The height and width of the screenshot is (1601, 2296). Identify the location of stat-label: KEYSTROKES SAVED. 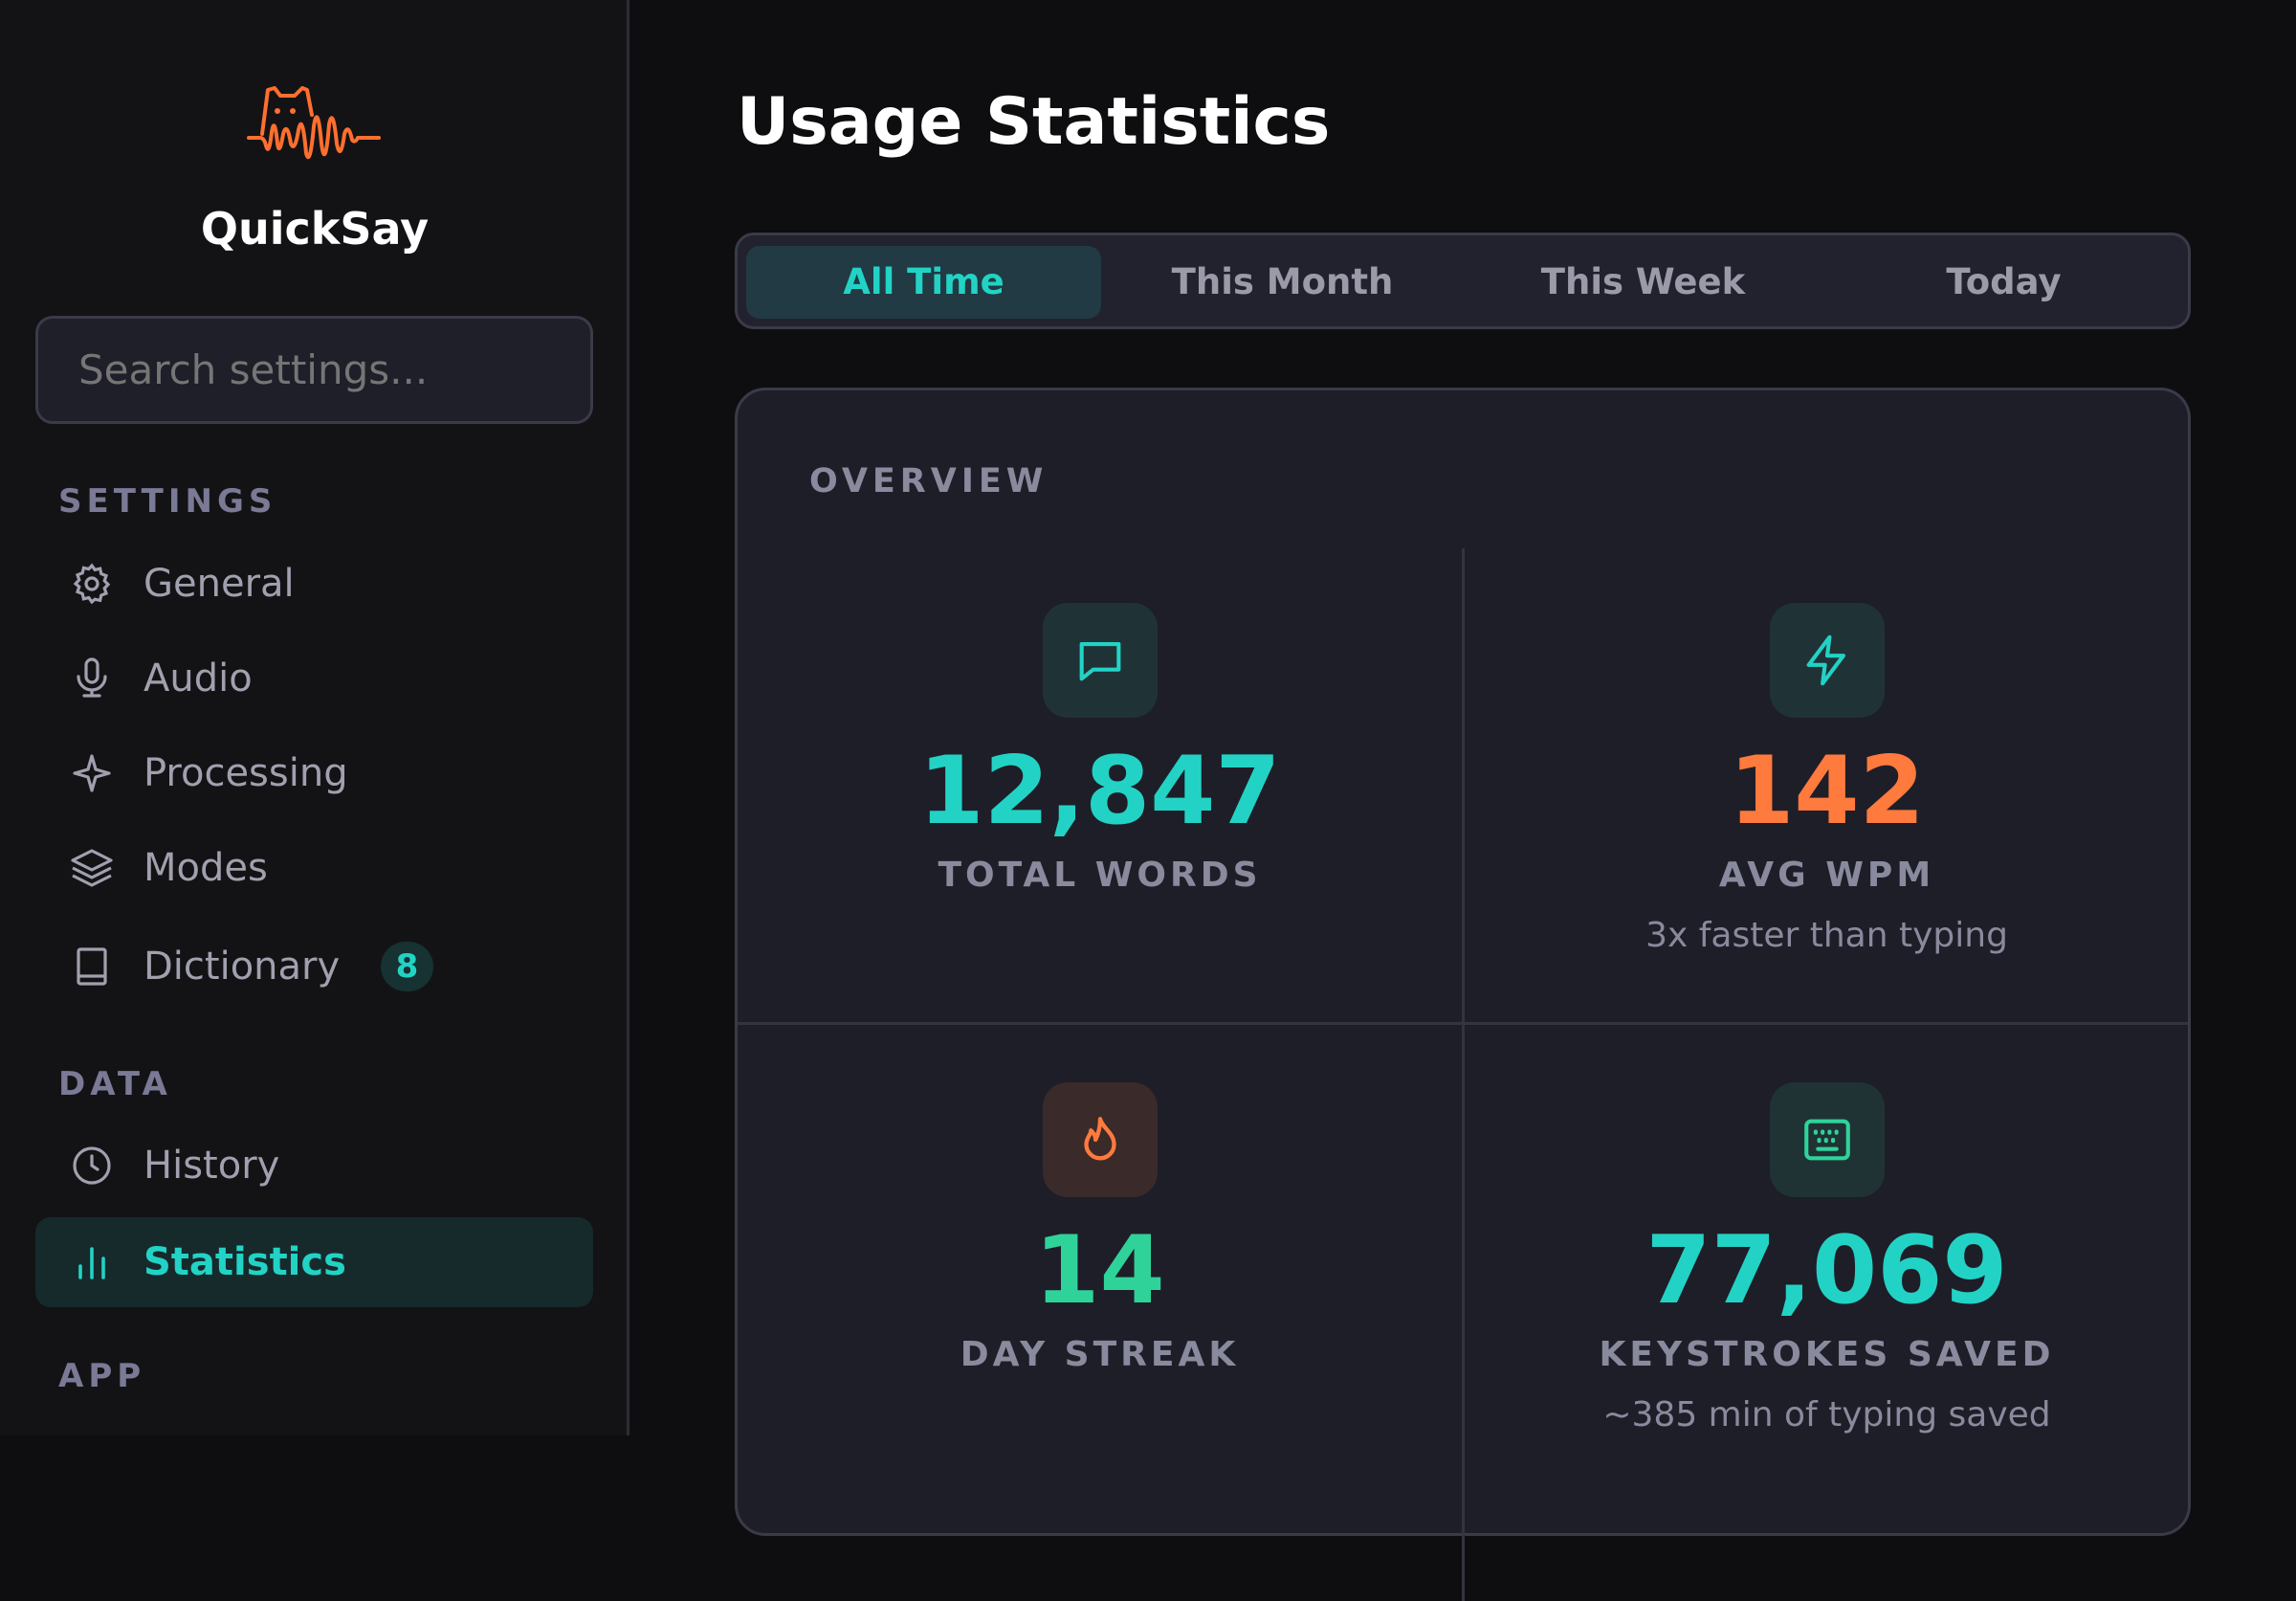
(1827, 1354).